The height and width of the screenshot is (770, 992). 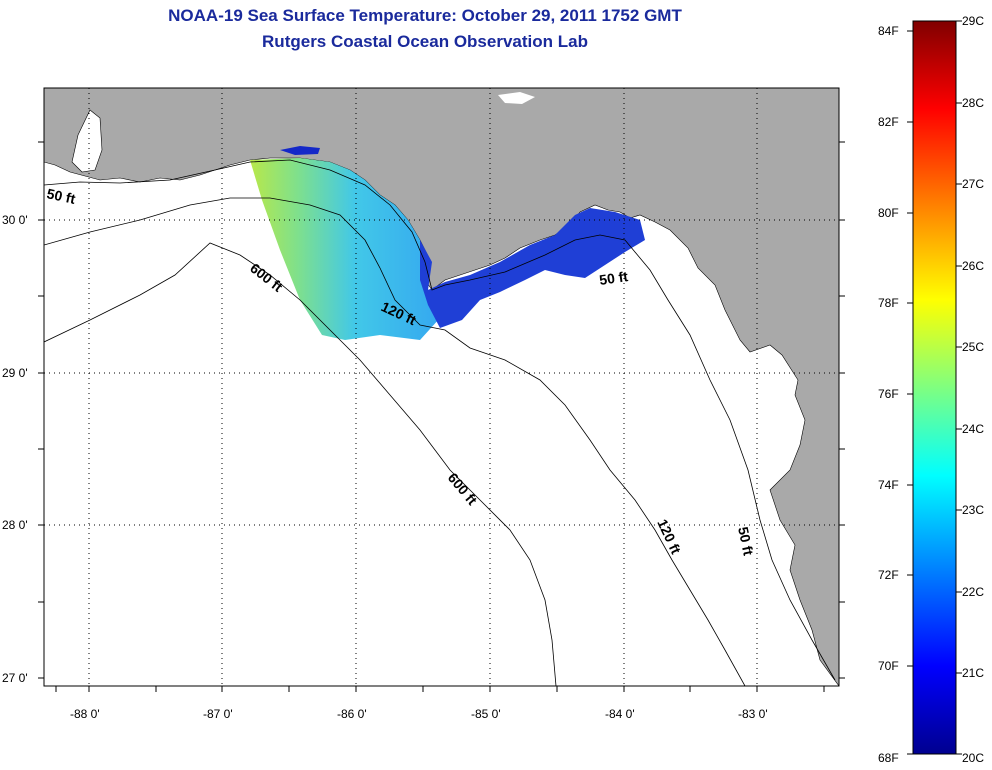 I want to click on contour-label-50ft-east: 50 ft, so click(x=613, y=278).